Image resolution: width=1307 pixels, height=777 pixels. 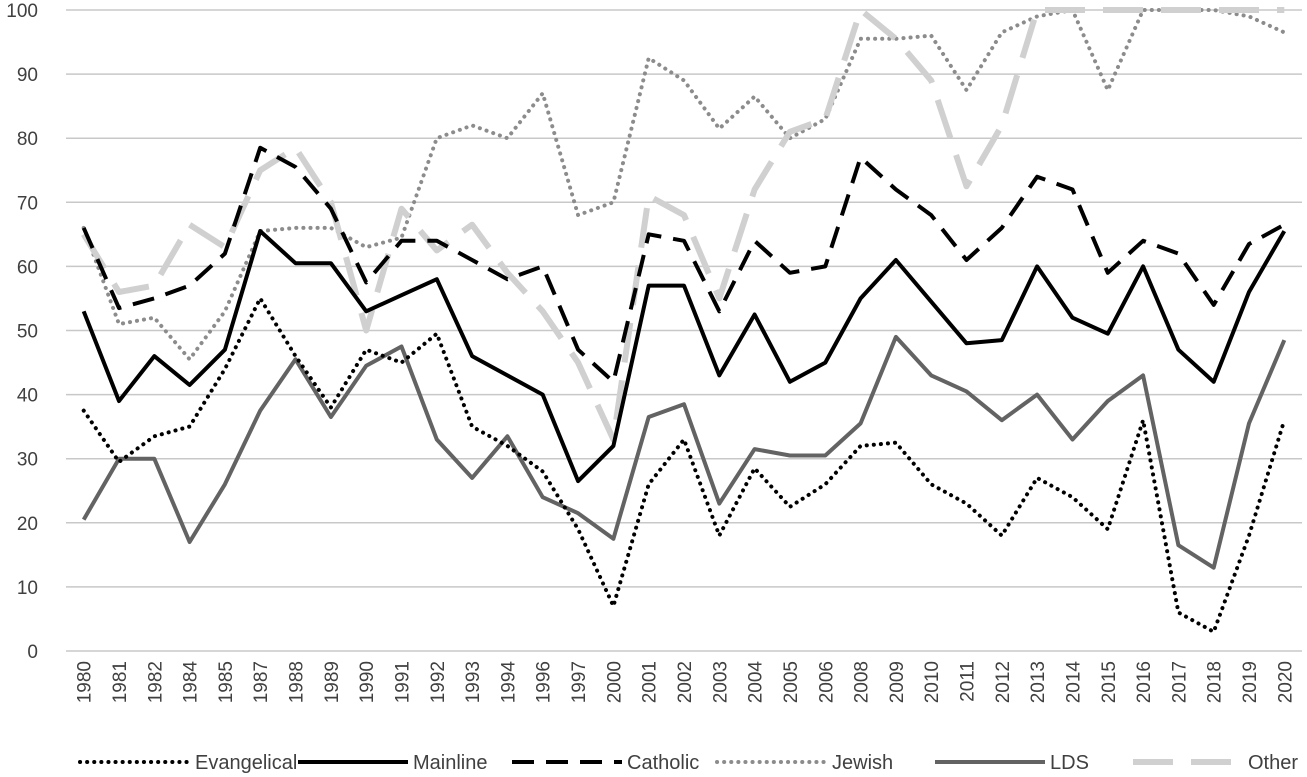 I want to click on y-tick-label: 70, so click(x=27, y=203).